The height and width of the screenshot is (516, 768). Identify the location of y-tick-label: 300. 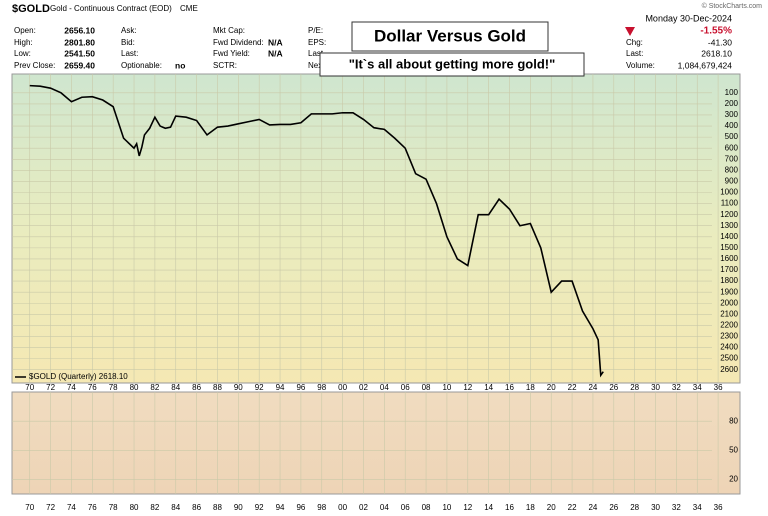
(732, 114).